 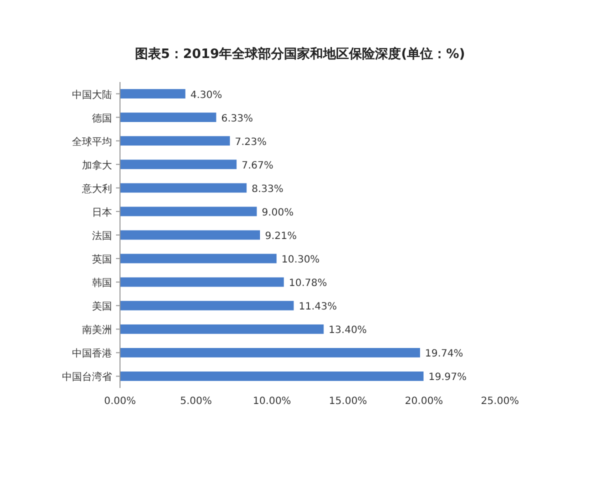 I want to click on y-tick-label: 英国, so click(x=102, y=260).